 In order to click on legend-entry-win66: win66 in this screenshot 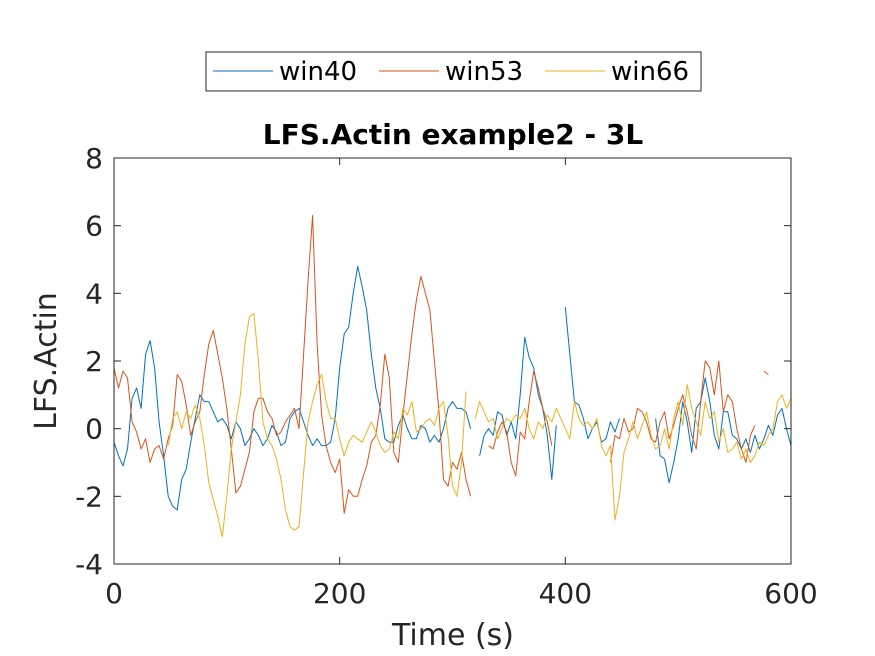, I will do `click(617, 72)`.